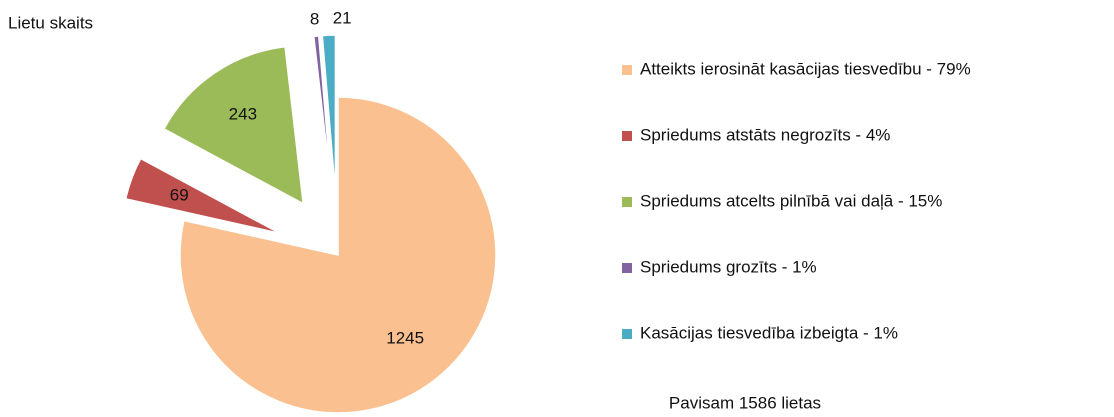  Describe the element at coordinates (769, 332) in the screenshot. I see `legend-label: Kasācijas tiesvedība izbeigta - 1%` at that location.